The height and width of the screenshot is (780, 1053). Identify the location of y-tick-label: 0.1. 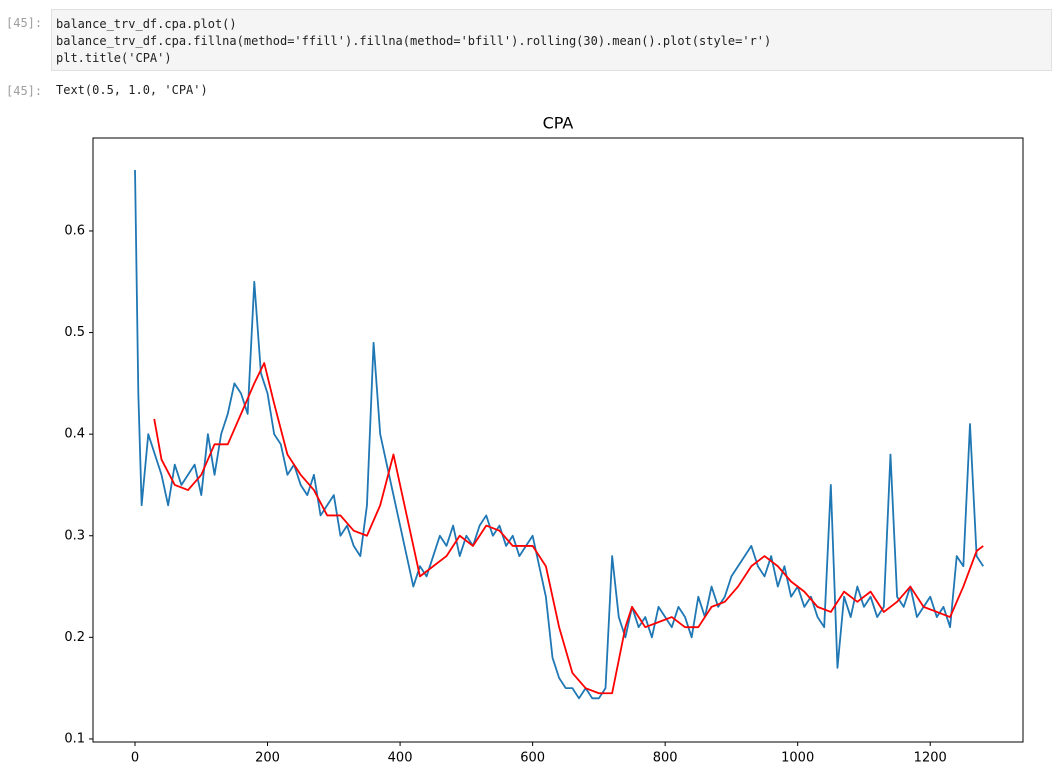
(74, 738).